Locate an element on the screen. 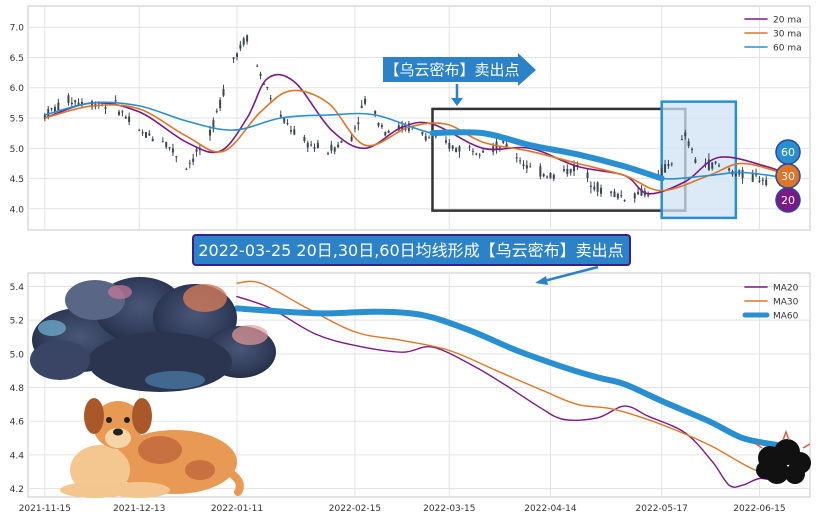 The width and height of the screenshot is (816, 520). headline-pointer-arrow is located at coordinates (567, 275).